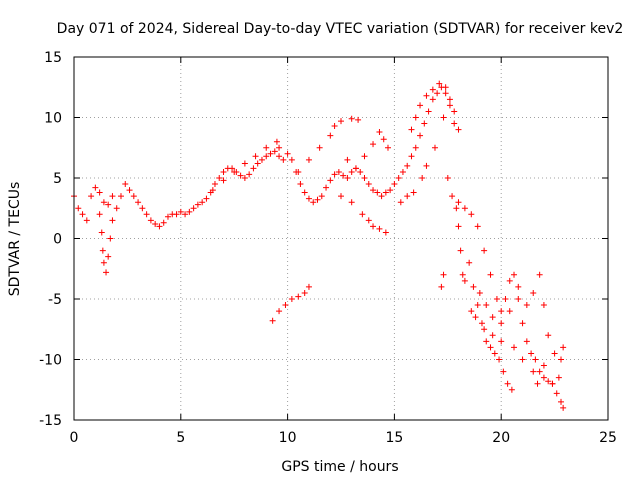  What do you see at coordinates (50, 361) in the screenshot?
I see `y-tick-label: -10` at bounding box center [50, 361].